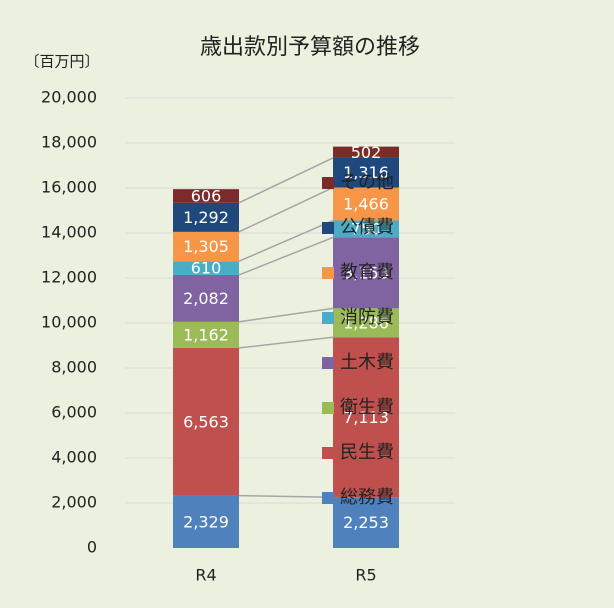 The image size is (614, 608). Describe the element at coordinates (92, 547) in the screenshot. I see `y-tick-label: 0` at that location.